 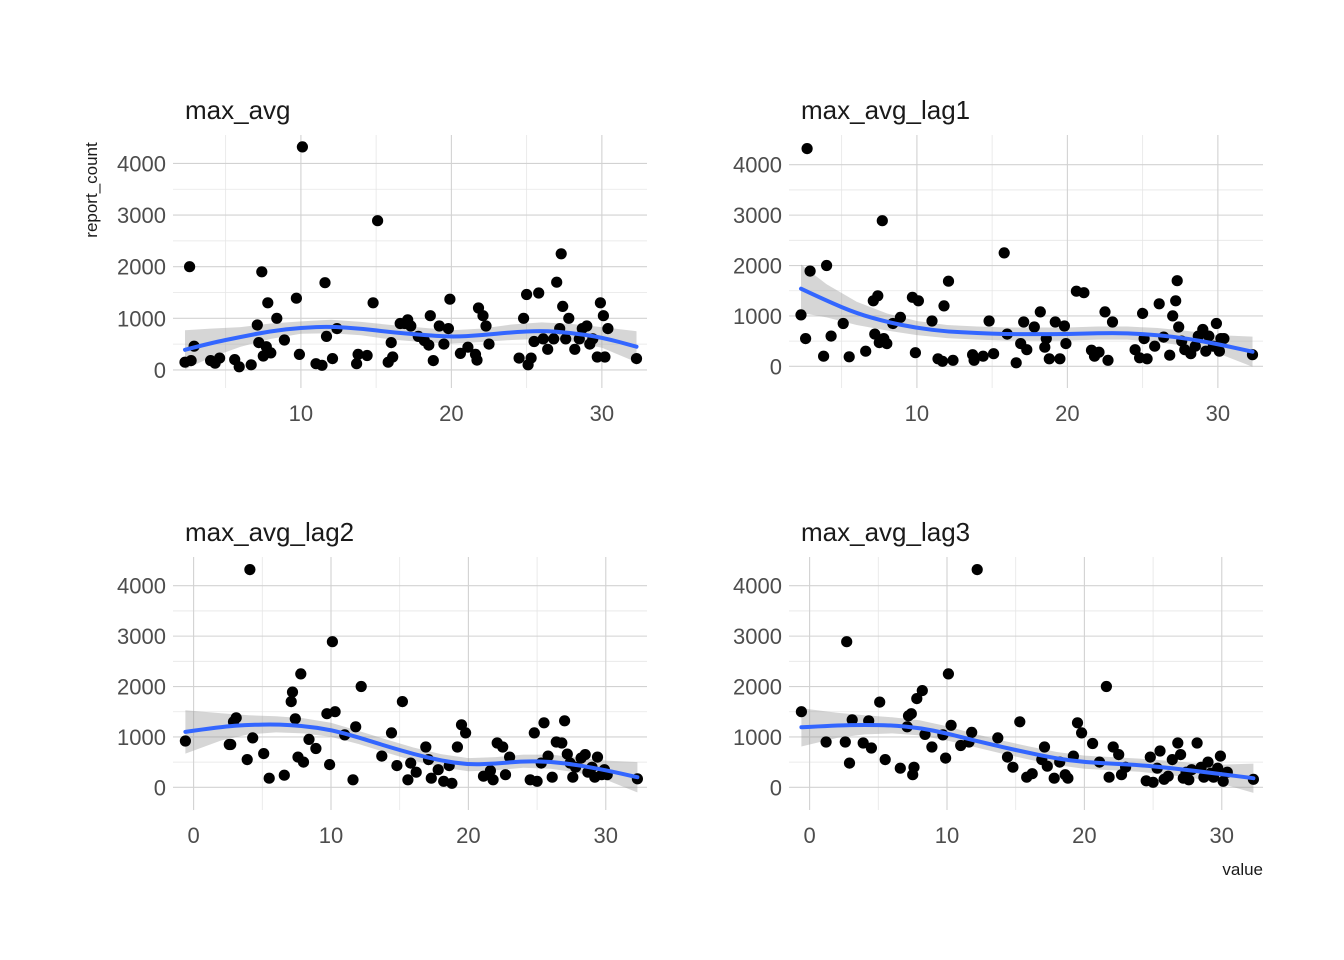 What do you see at coordinates (91, 190) in the screenshot?
I see `y-axis-title: report_count` at bounding box center [91, 190].